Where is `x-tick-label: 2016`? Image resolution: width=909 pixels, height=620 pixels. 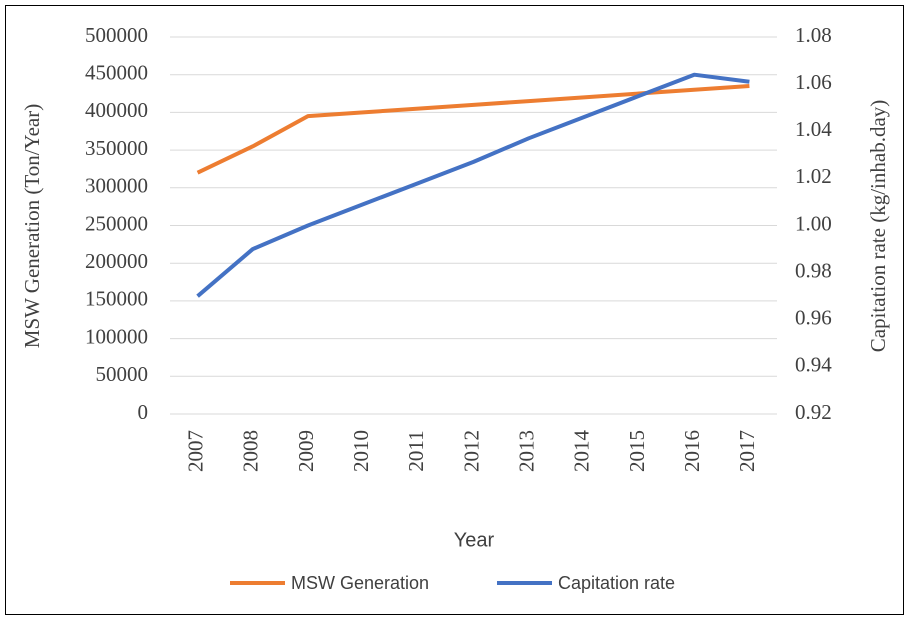 x-tick-label: 2016 is located at coordinates (692, 451).